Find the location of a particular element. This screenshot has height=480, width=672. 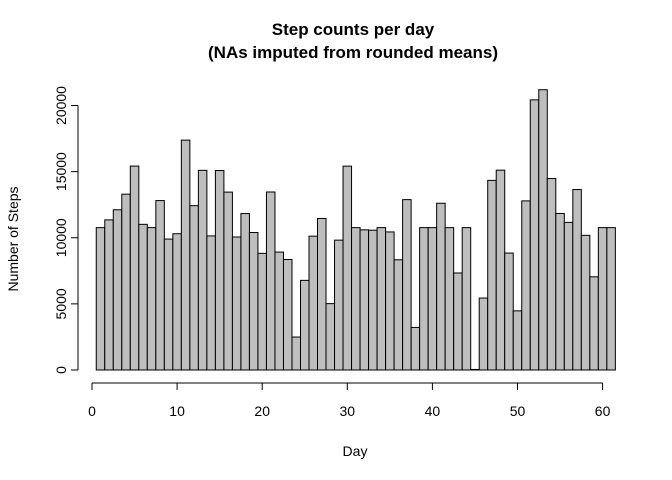

x-axis: 0 10 20 30 40 50 60 is located at coordinates (349, 400).